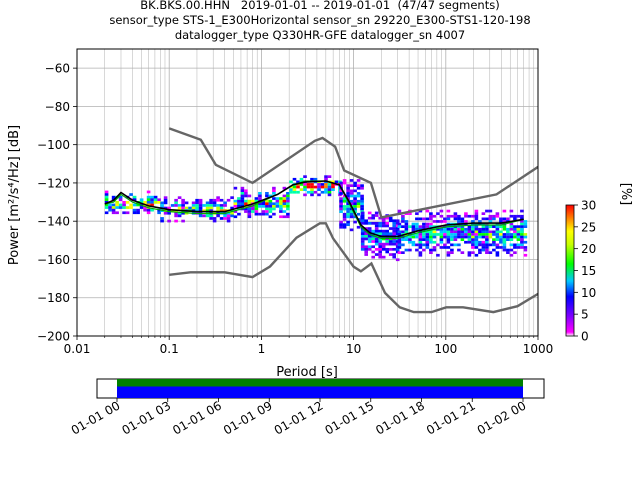  What do you see at coordinates (53, 222) in the screenshot?
I see `y-tick-label: −140` at bounding box center [53, 222].